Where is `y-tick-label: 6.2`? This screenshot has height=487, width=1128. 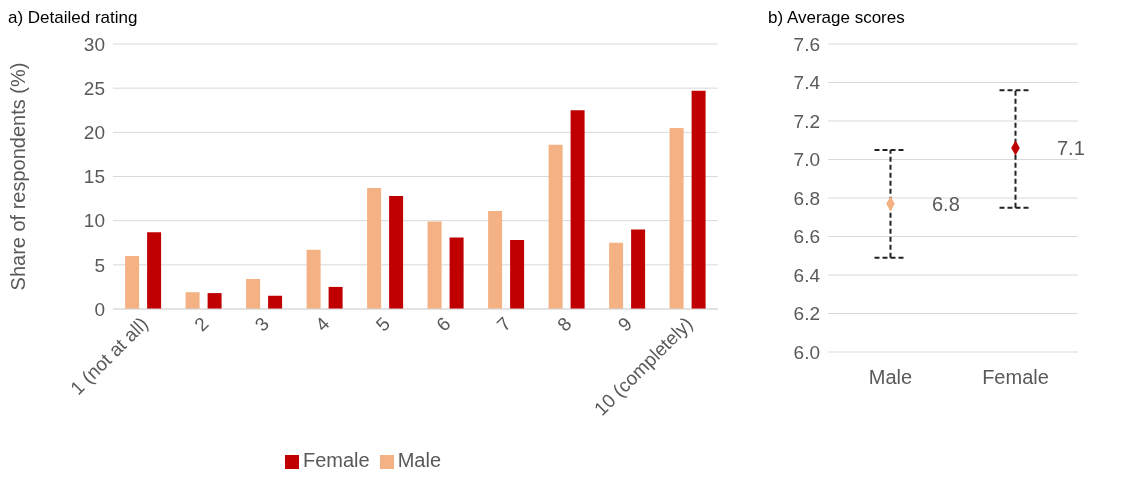
y-tick-label: 6.2 is located at coordinates (806, 314).